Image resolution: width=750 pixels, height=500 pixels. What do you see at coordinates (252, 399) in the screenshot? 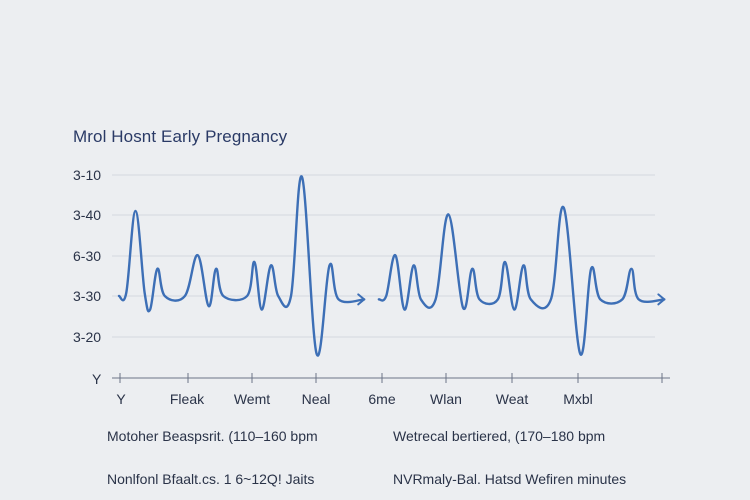
I see `x-tick-label-2: Wemt` at bounding box center [252, 399].